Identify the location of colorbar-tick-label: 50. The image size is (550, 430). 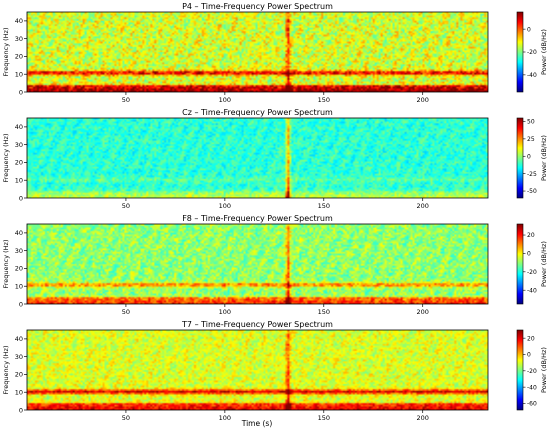
(531, 122).